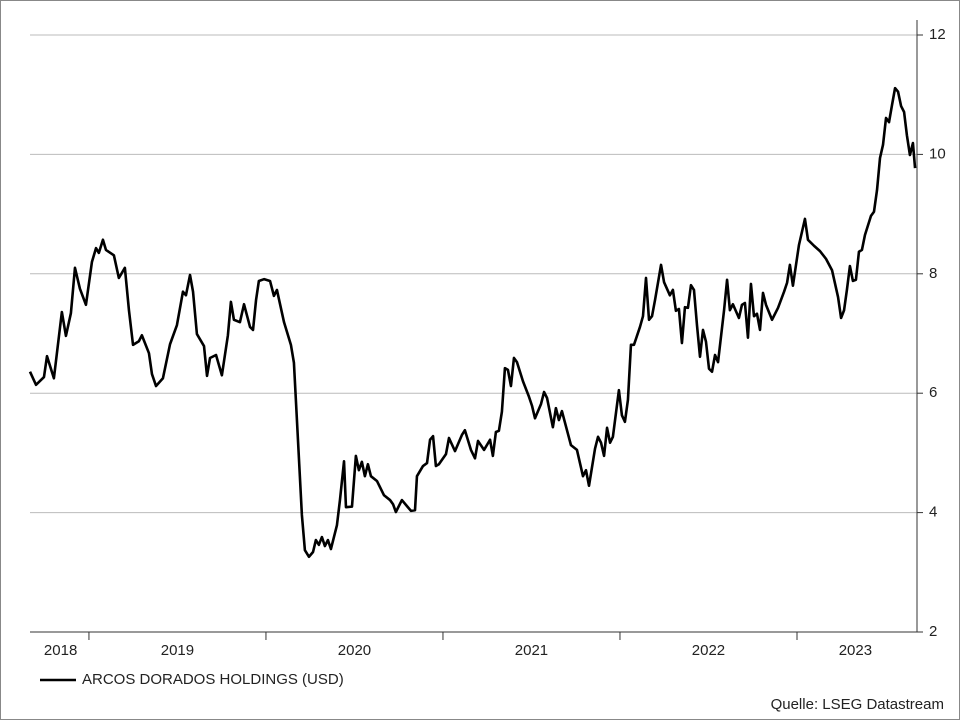  Describe the element at coordinates (354, 650) in the screenshot. I see `x-tick-label: 2020` at that location.